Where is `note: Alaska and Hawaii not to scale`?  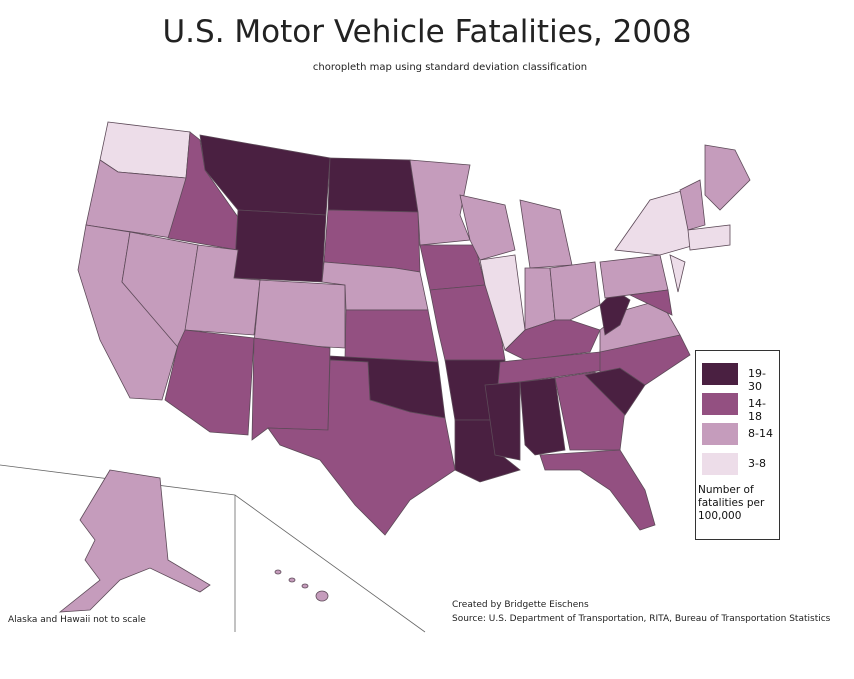
note: Alaska and Hawaii not to scale is located at coordinates (77, 620).